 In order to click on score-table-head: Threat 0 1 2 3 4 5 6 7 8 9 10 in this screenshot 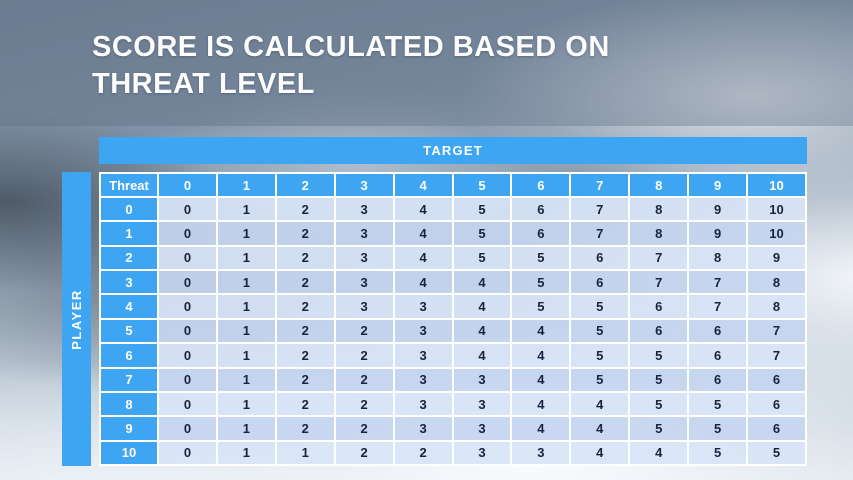, I will do `click(453, 185)`.